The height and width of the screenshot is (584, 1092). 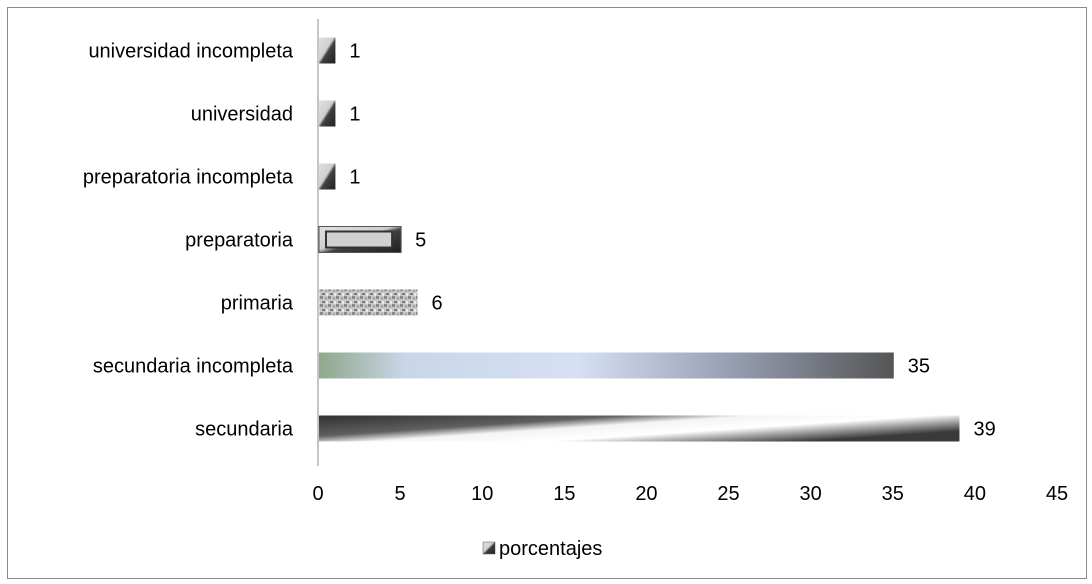 I want to click on category-label: preparatoria incompleta, so click(x=188, y=178).